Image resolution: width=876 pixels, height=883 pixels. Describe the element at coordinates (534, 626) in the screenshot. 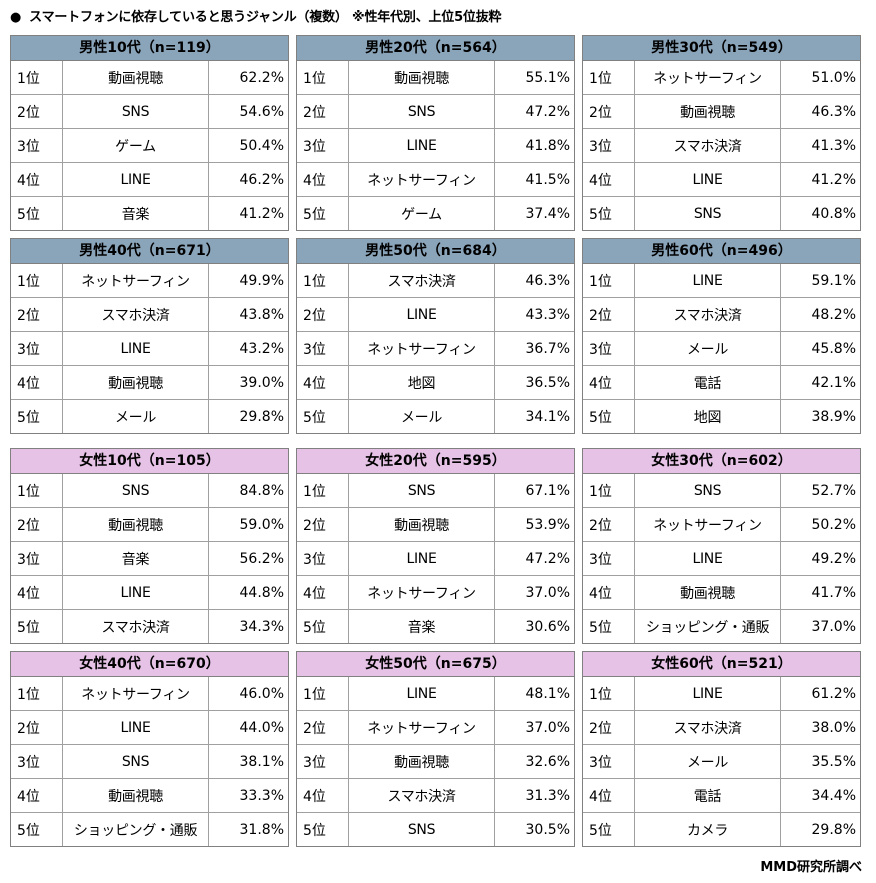

I see `percent-cell: 30.6%` at that location.